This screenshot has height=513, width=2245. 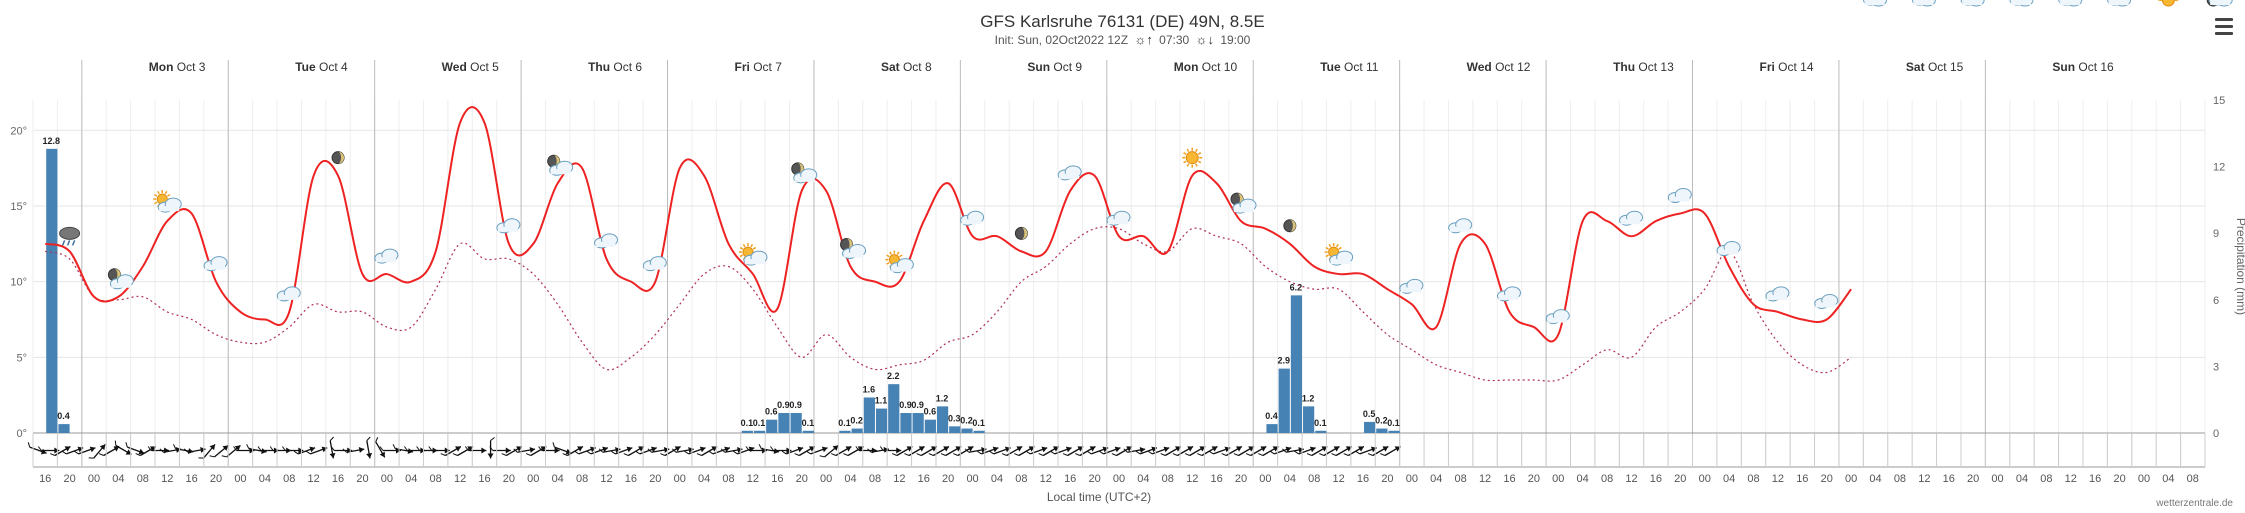 I want to click on hour-tick-label: 20, so click(x=1680, y=479).